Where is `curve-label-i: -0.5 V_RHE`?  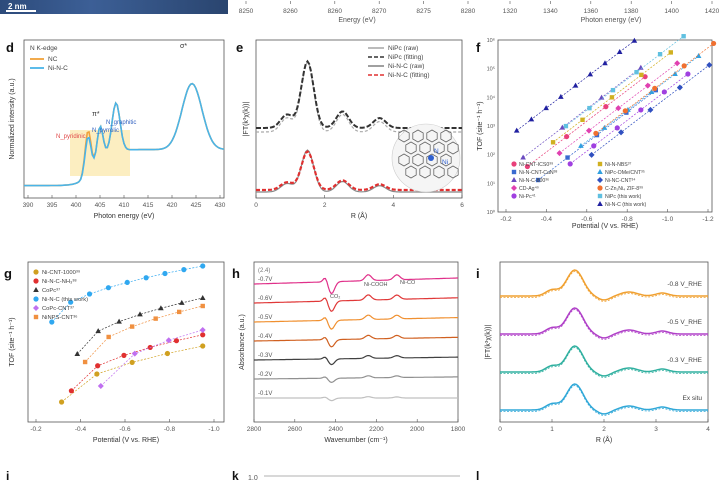
curve-label-i: -0.5 V_RHE is located at coordinates (684, 322).